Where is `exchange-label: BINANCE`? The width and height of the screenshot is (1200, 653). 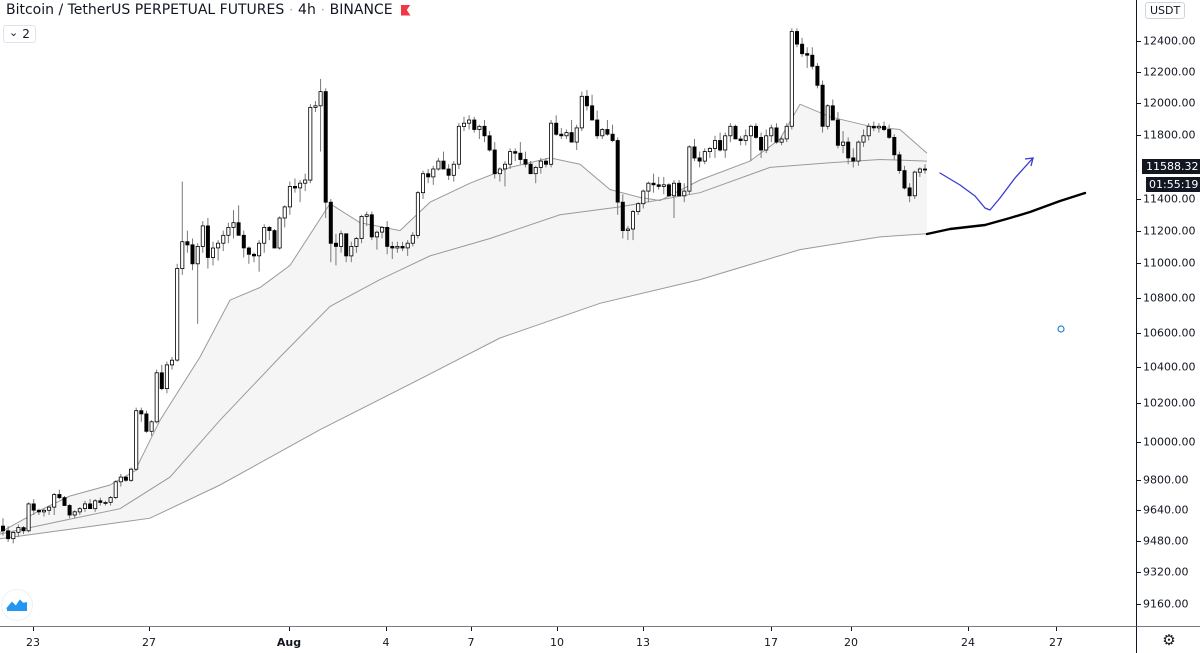 exchange-label: BINANCE is located at coordinates (361, 10).